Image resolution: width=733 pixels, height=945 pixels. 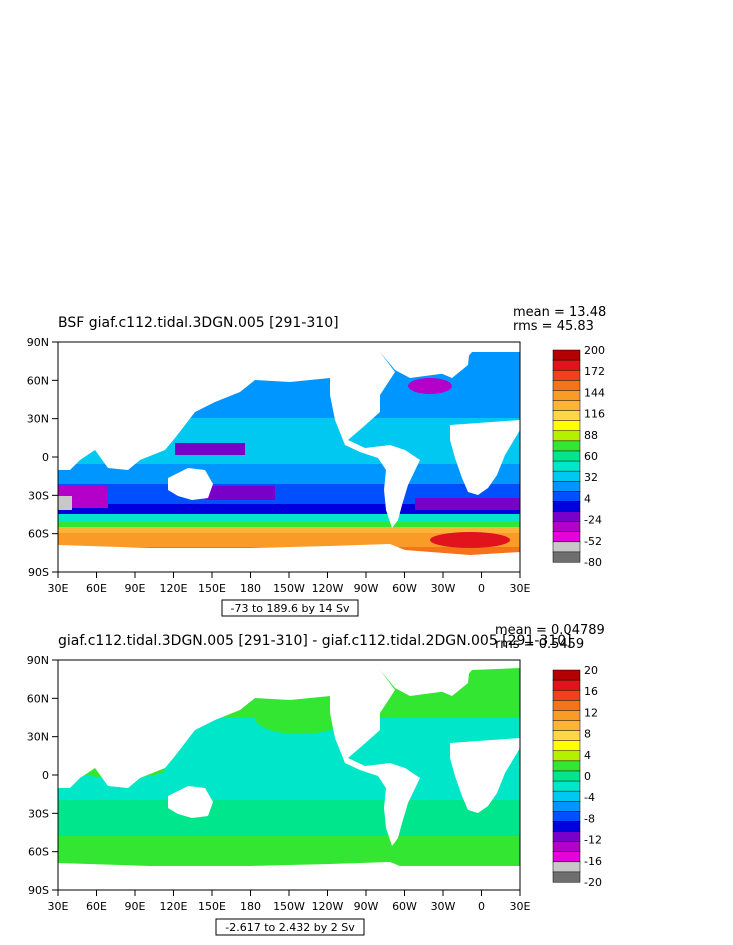 What do you see at coordinates (587, 755) in the screenshot?
I see `colorbar-label: 4` at bounding box center [587, 755].